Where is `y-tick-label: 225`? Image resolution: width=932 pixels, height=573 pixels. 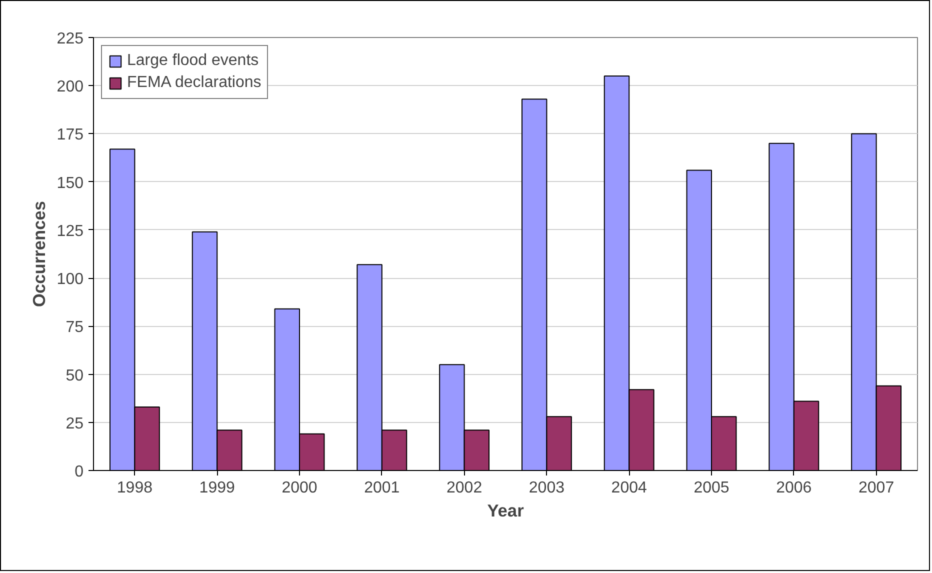
y-tick-label: 225 is located at coordinates (70, 39).